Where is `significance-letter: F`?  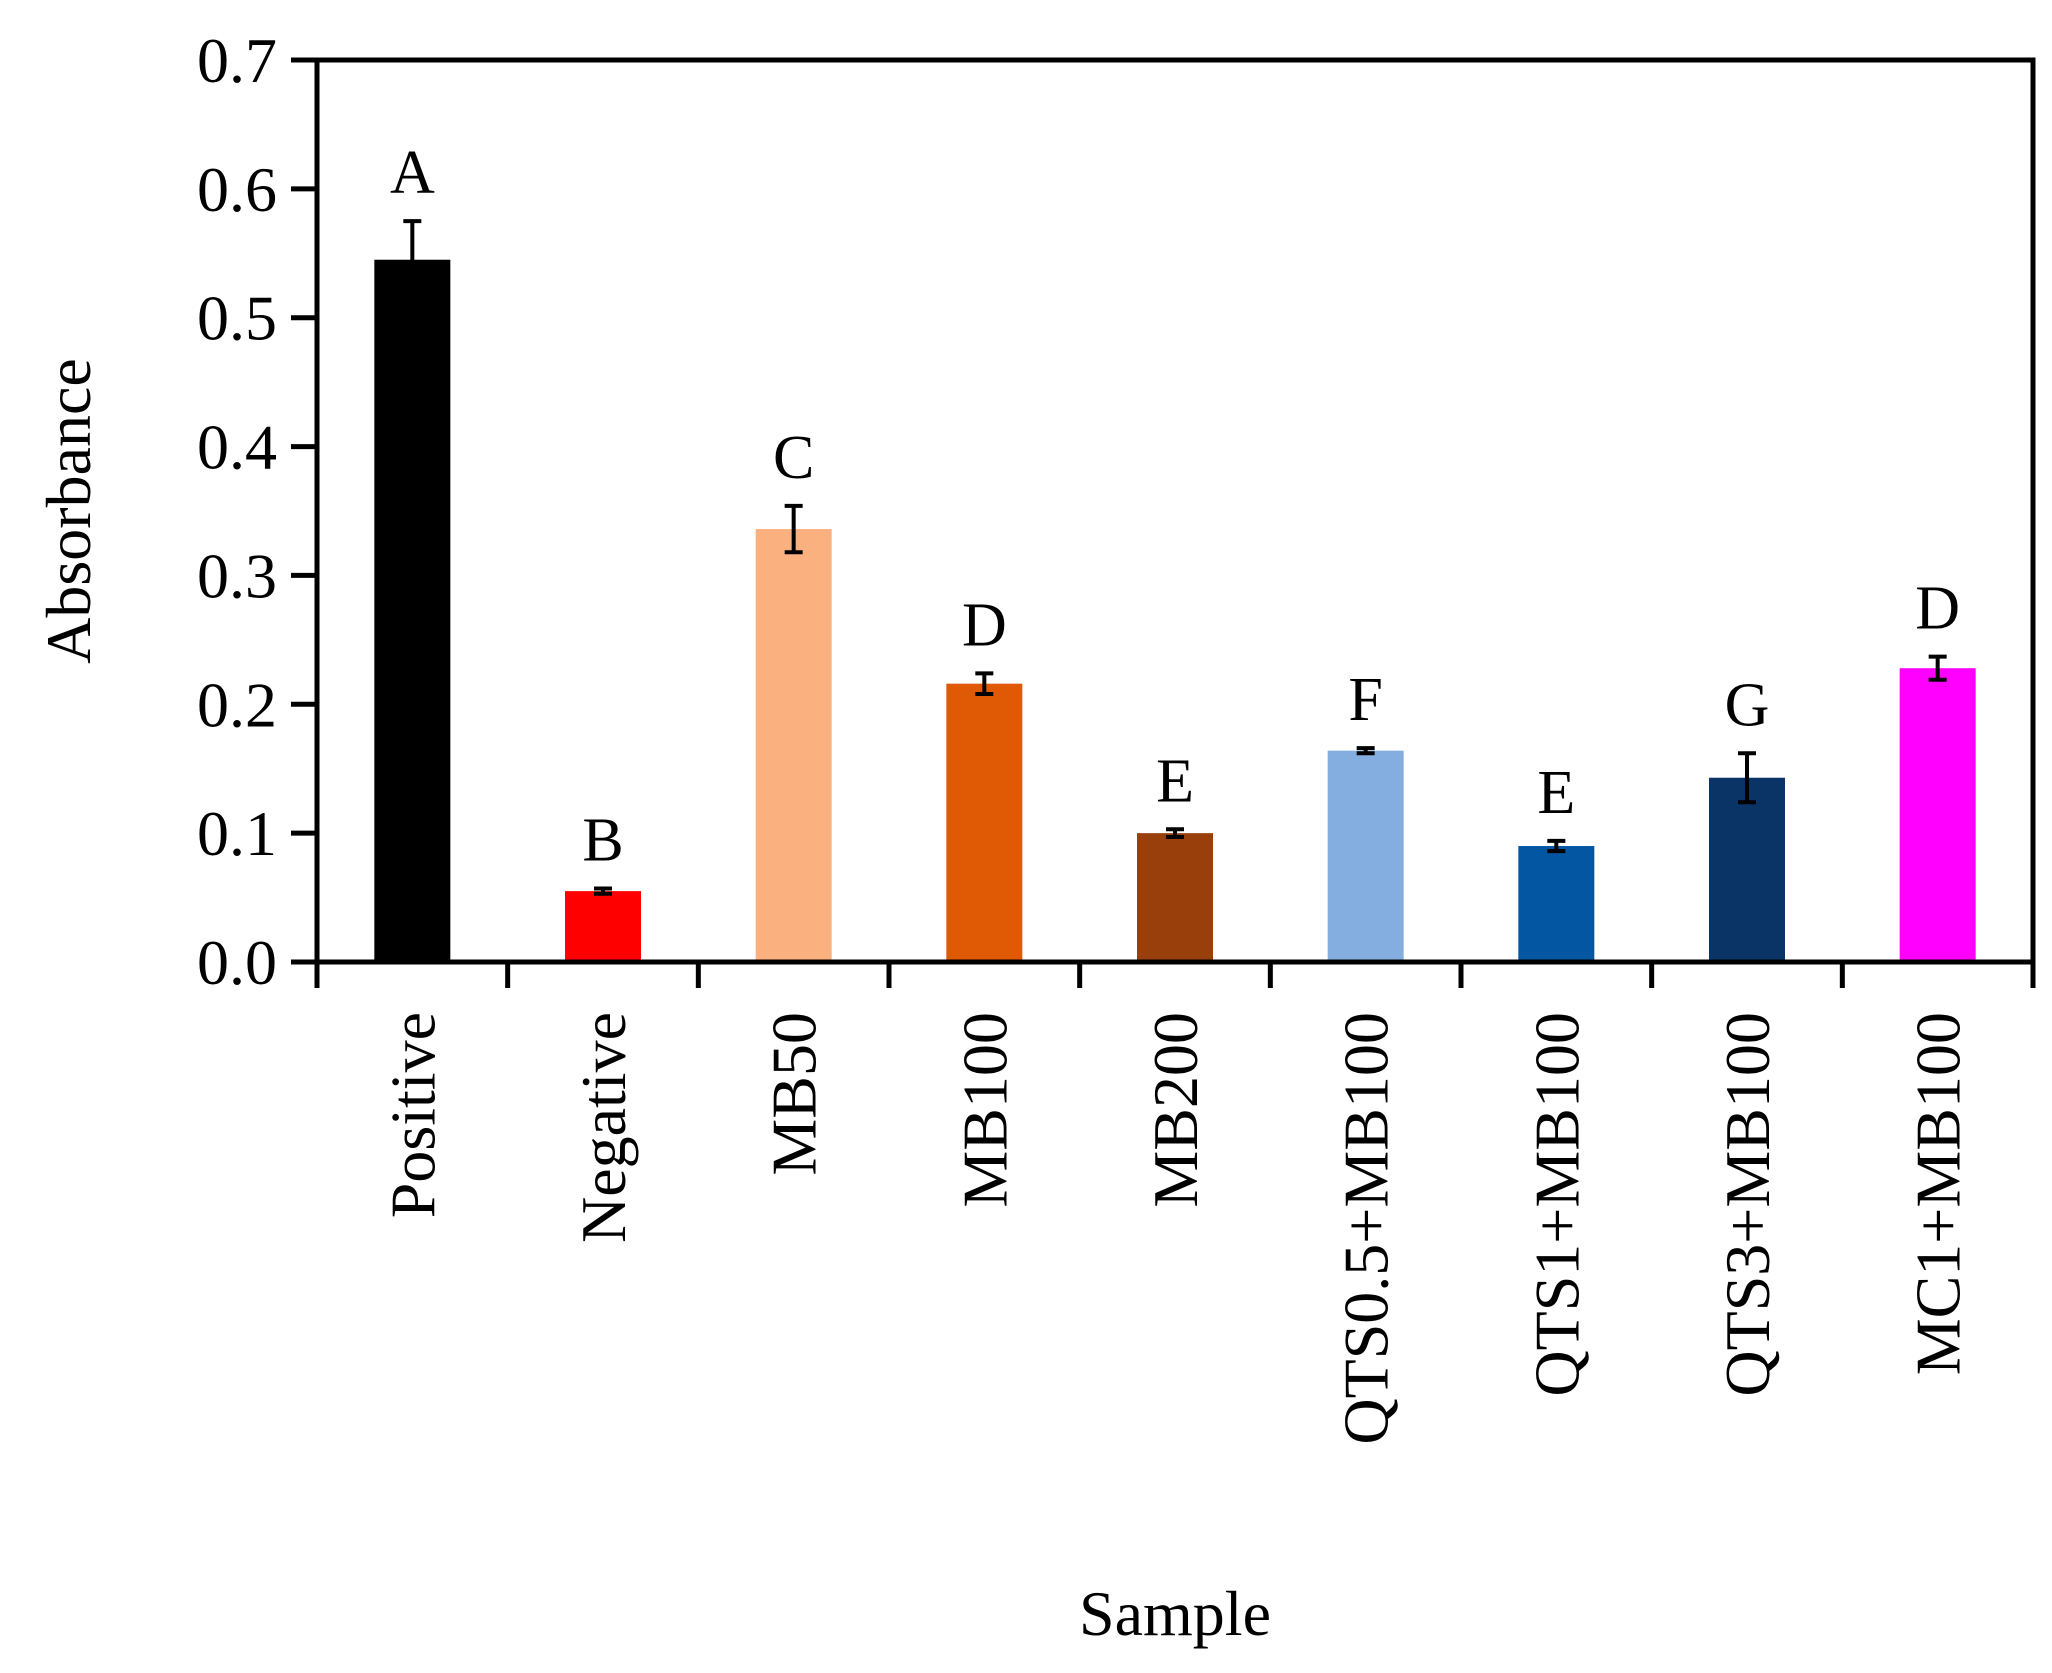
significance-letter: F is located at coordinates (1365, 700).